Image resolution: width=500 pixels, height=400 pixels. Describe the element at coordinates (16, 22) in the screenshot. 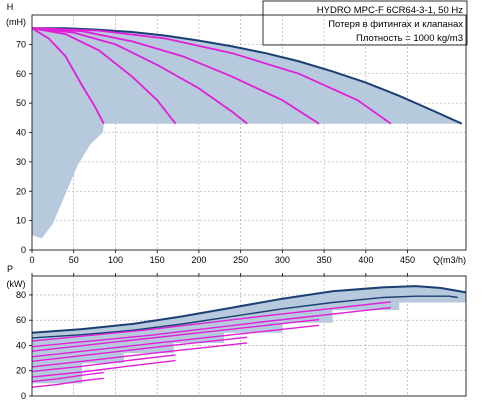

I see `head-ylabel-unit: (mH)` at that location.